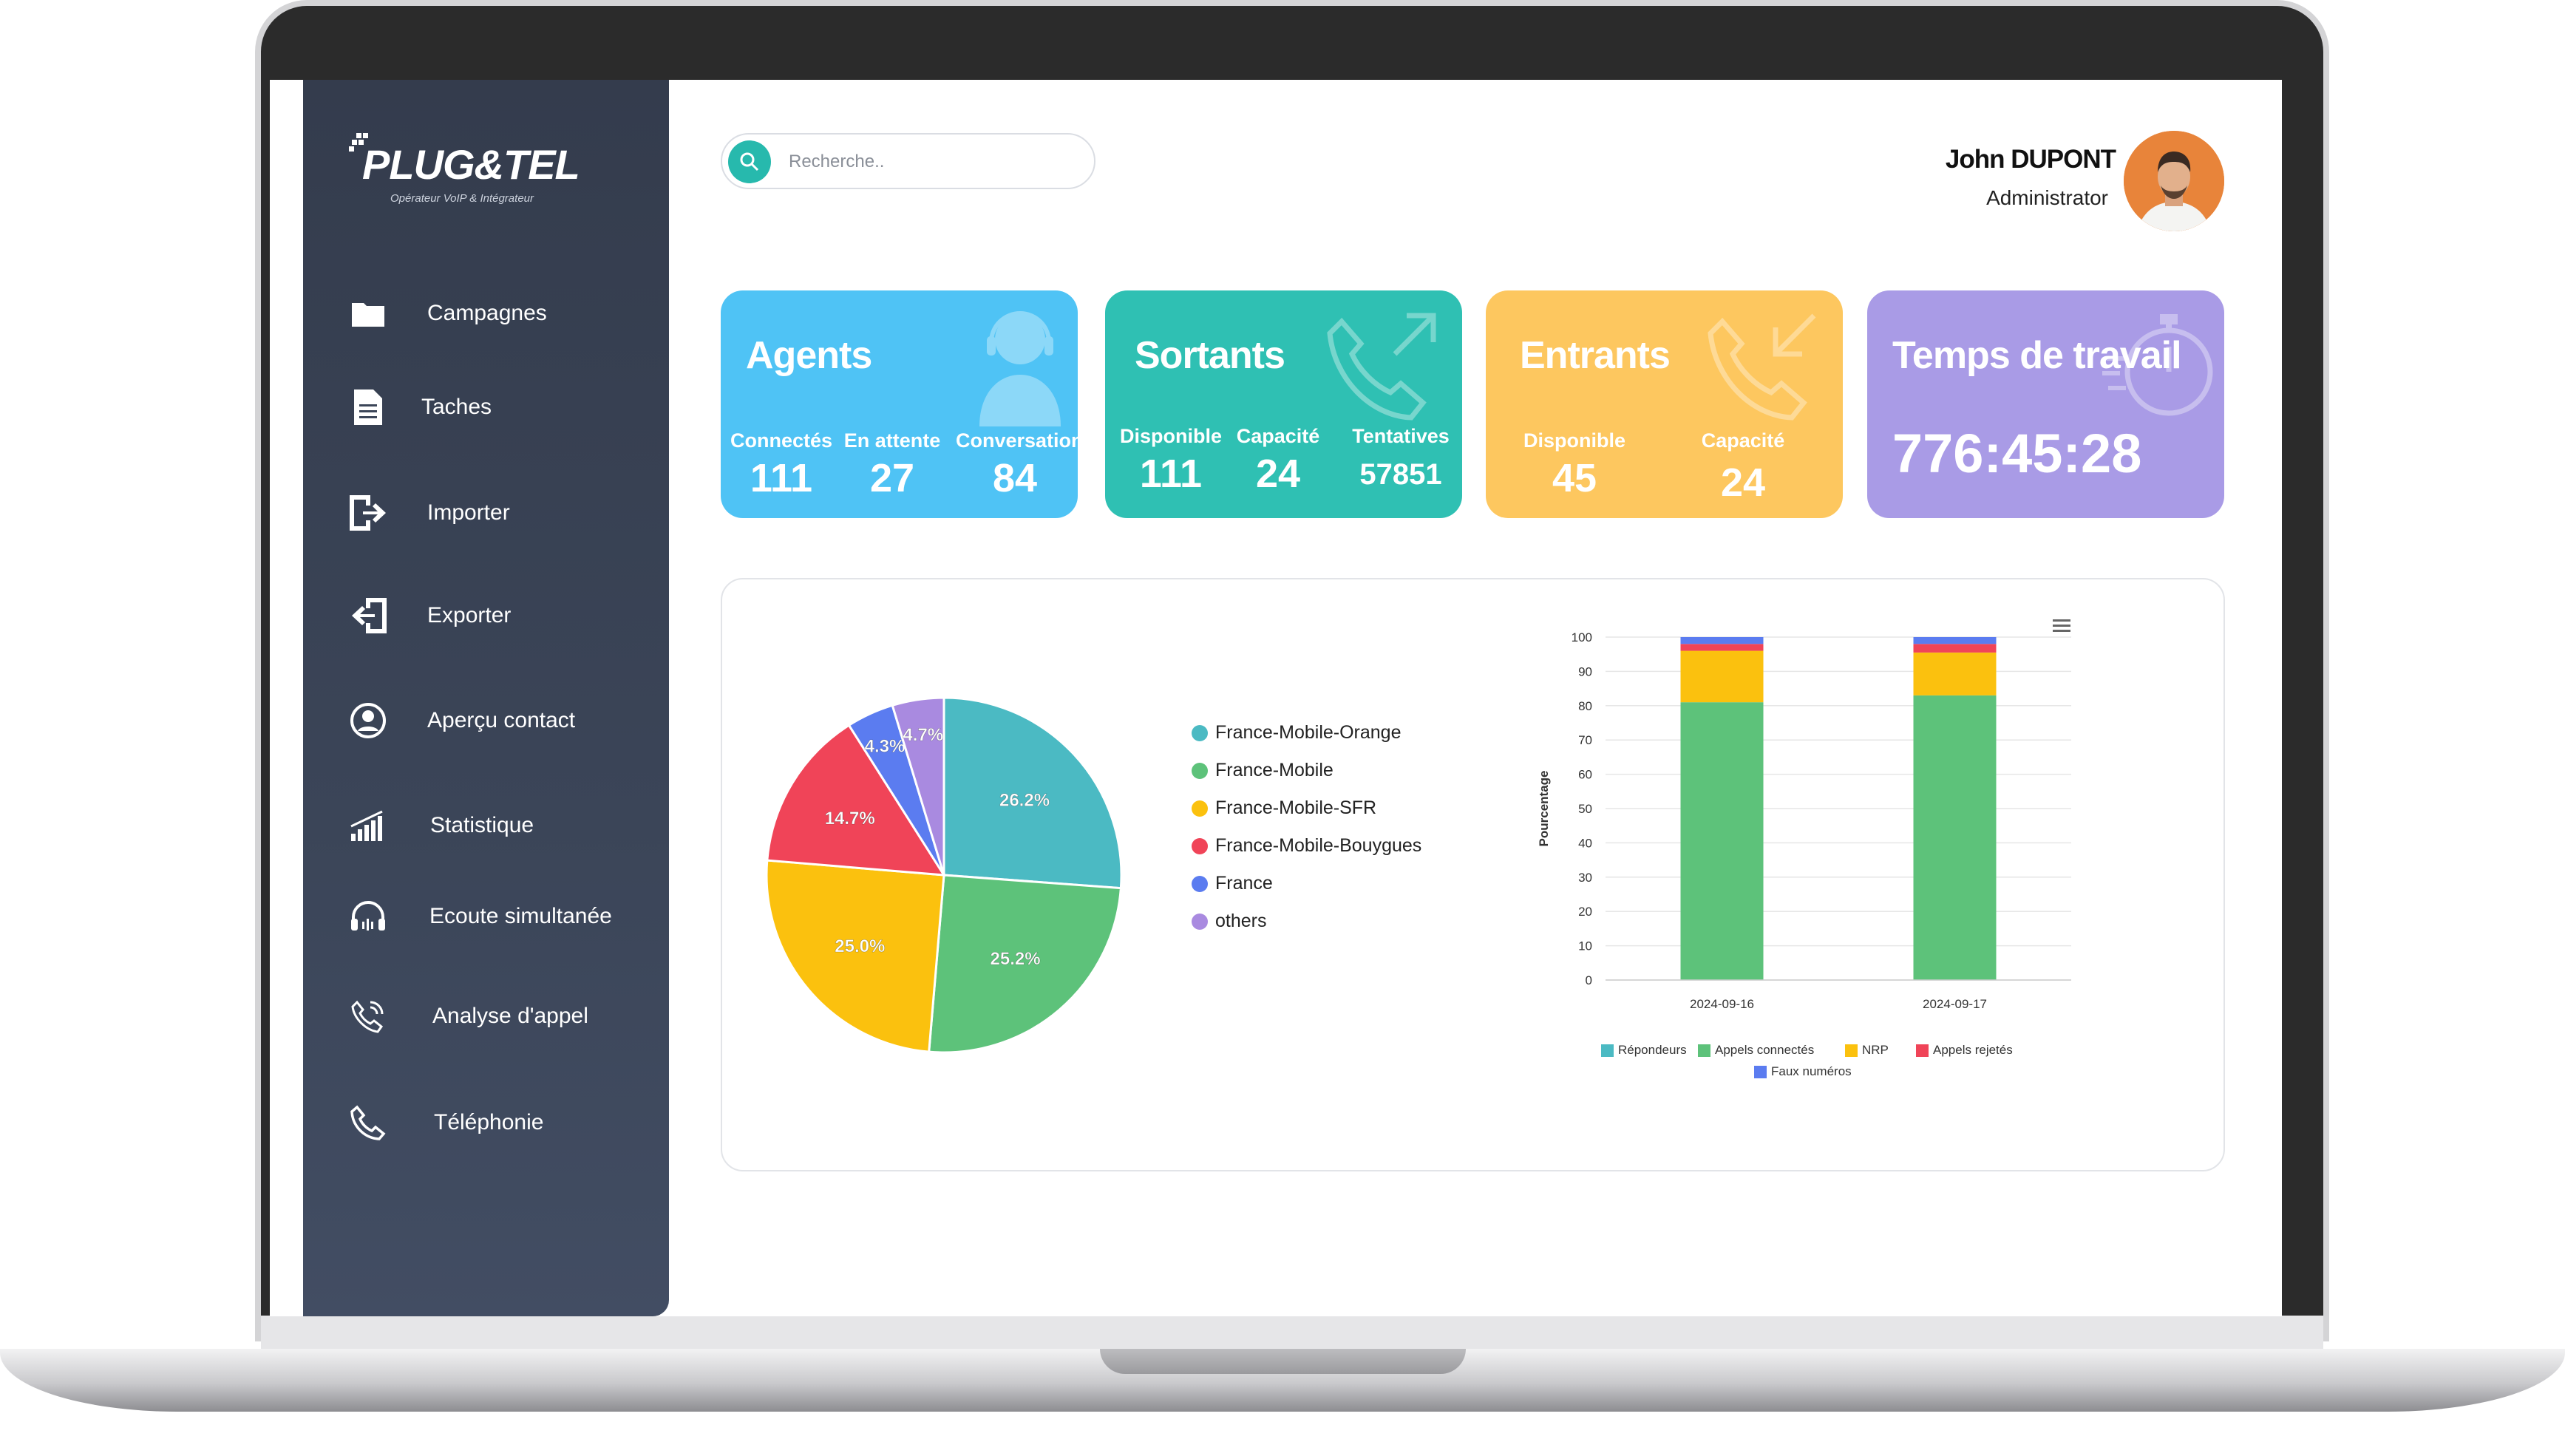  What do you see at coordinates (368, 615) in the screenshot?
I see `export-icon` at bounding box center [368, 615].